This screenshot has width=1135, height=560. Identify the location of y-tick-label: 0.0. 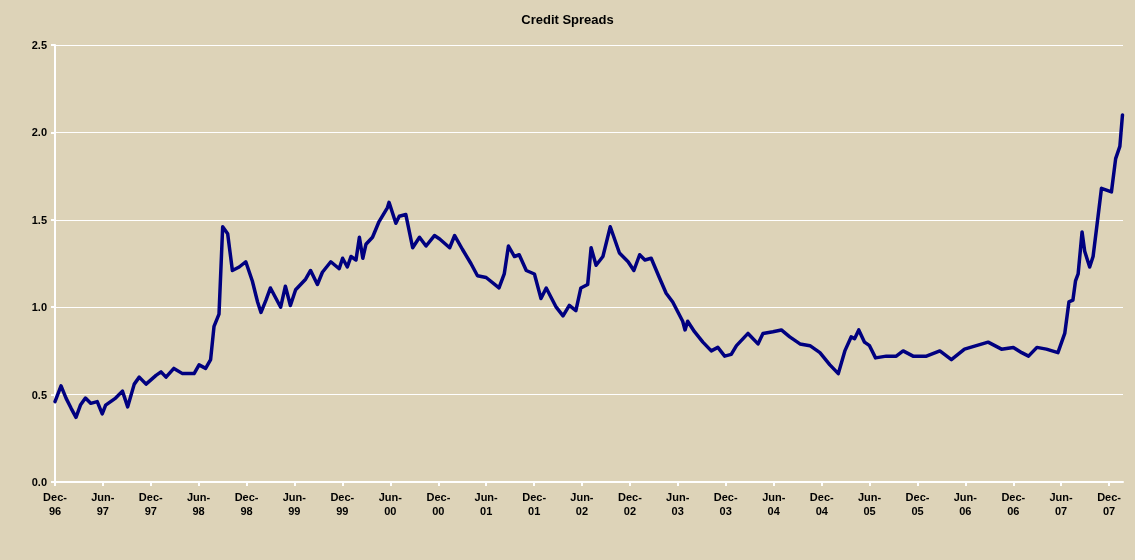
(39, 482).